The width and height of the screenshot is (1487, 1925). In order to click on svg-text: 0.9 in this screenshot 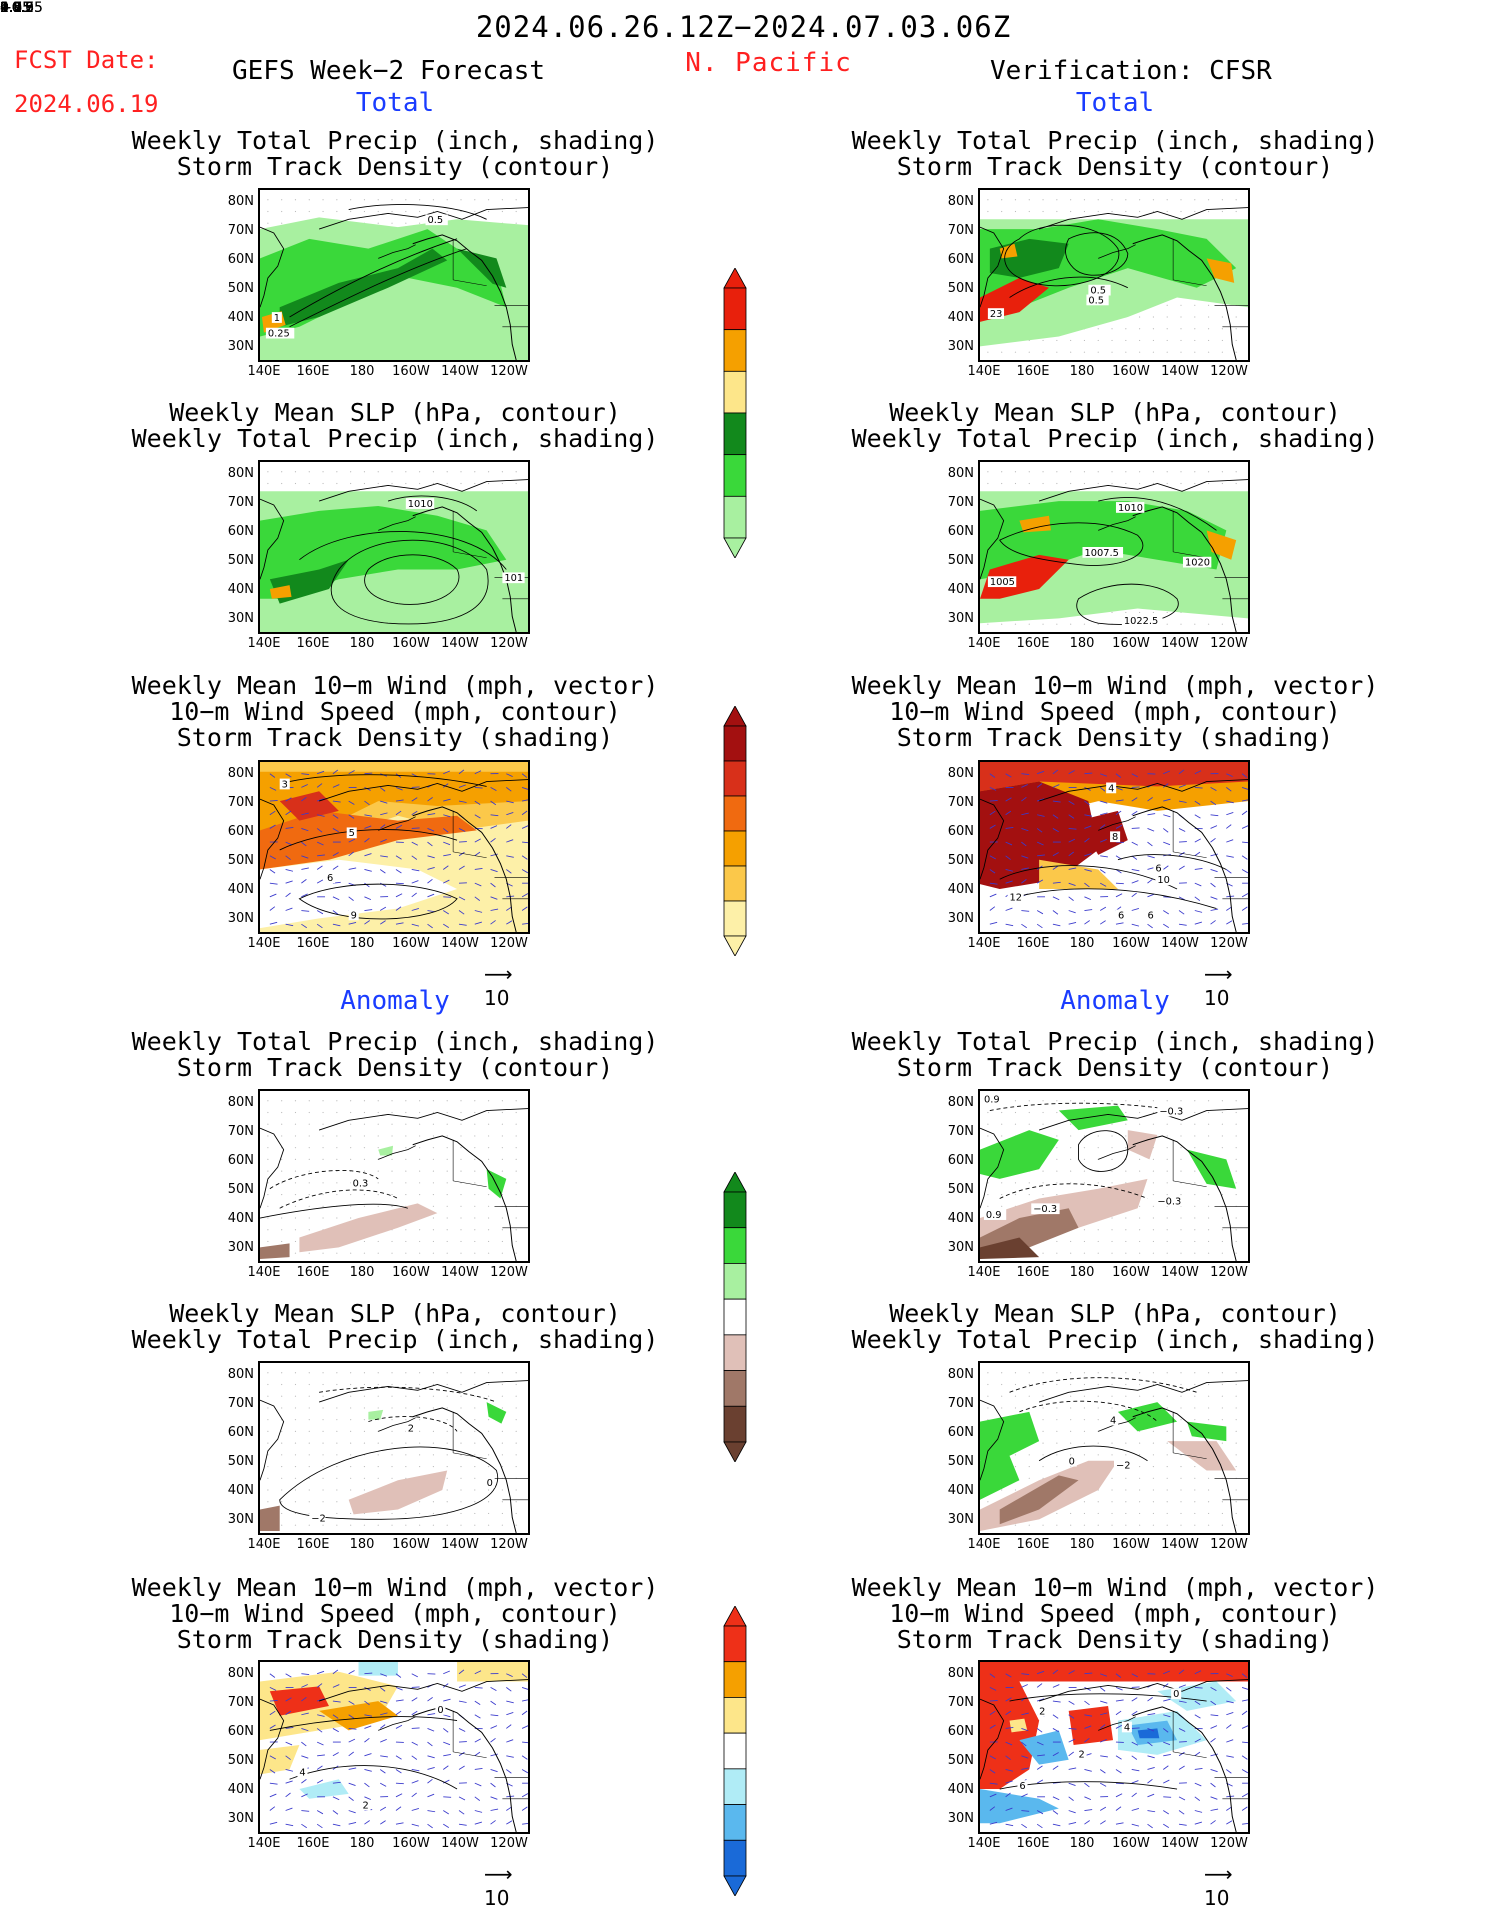, I will do `click(992, 1100)`.